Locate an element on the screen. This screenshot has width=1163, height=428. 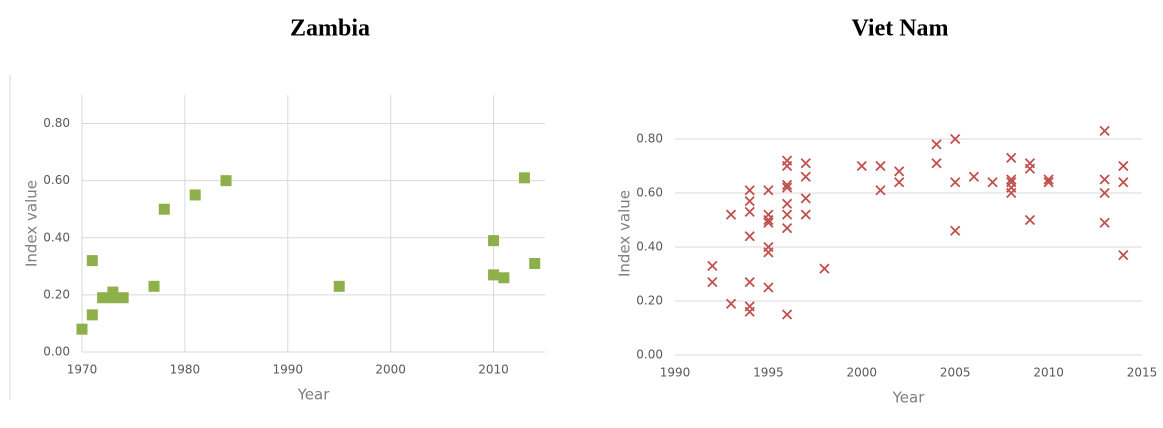
chart-title: Zambia is located at coordinates (330, 29).